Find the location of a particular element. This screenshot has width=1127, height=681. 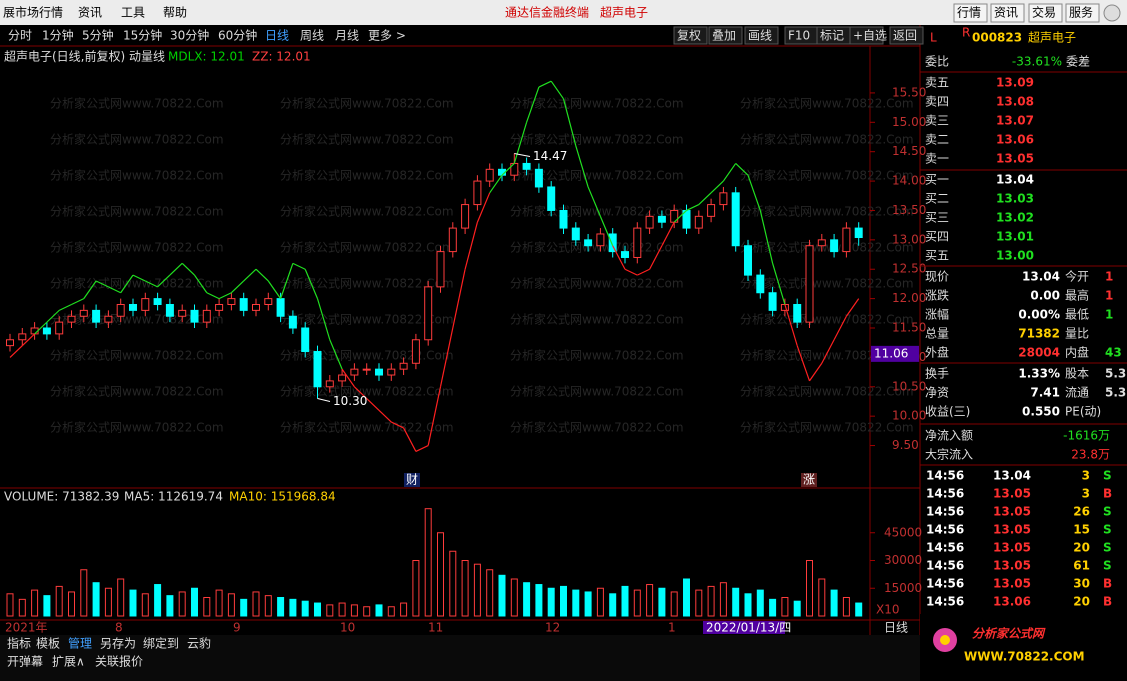

top-button-label: 服务 is located at coordinates (1081, 12).